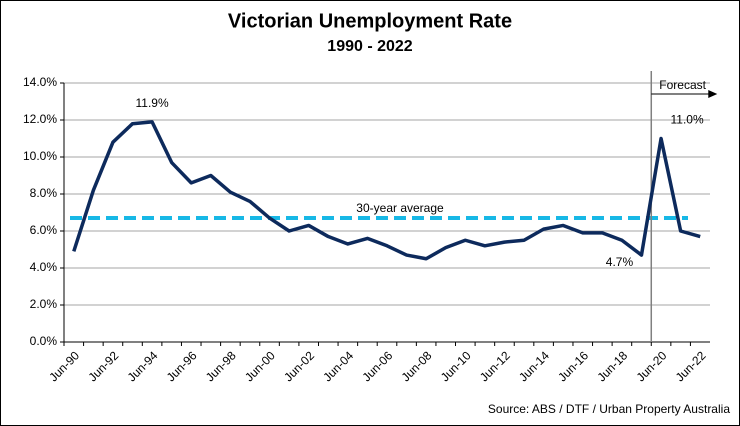  Describe the element at coordinates (370, 46) in the screenshot. I see `chart-subtitle: 1990 - 2022` at that location.